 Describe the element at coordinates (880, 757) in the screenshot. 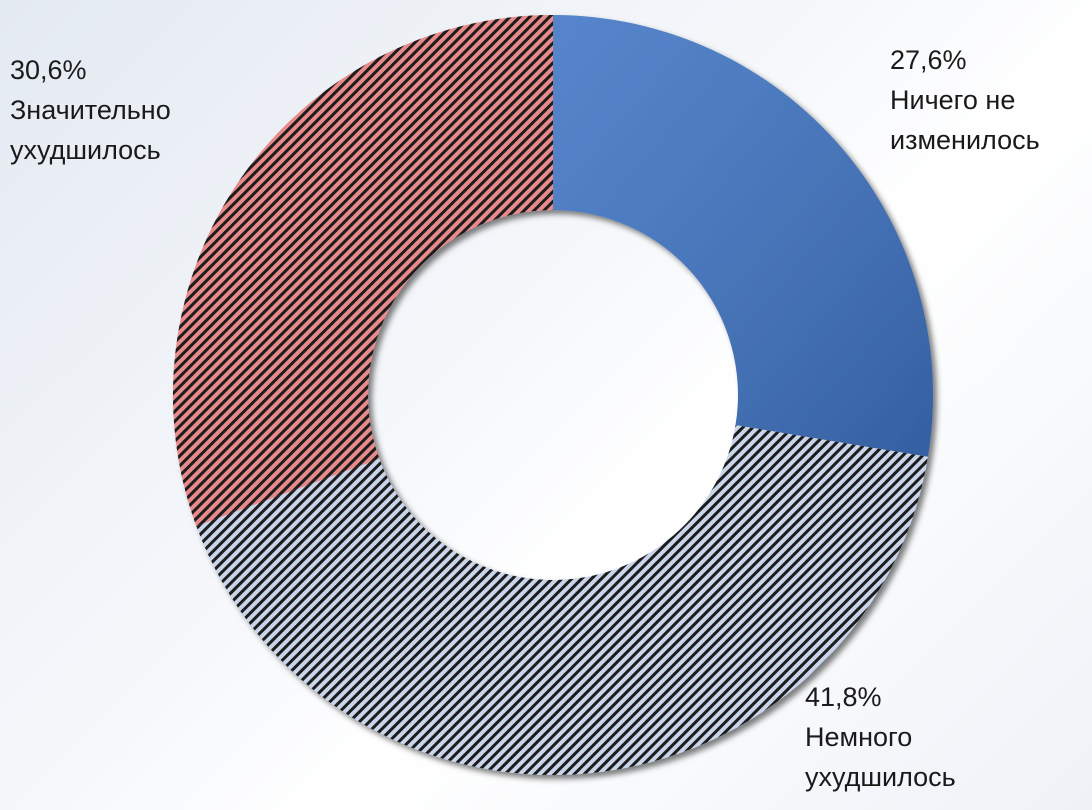

I see `category-label: Немного ухудшилось` at that location.